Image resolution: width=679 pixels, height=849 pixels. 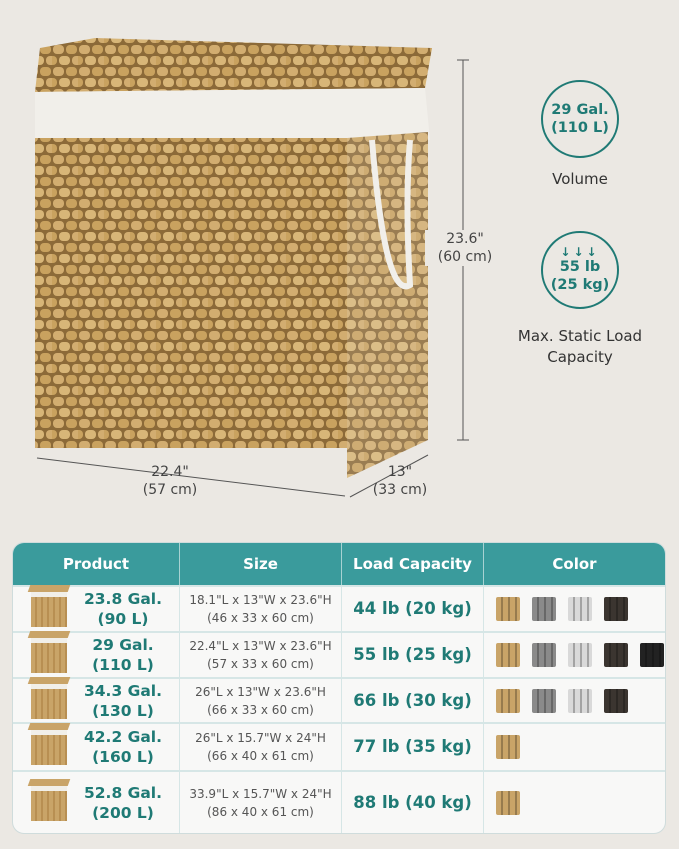 What do you see at coordinates (400, 472) in the screenshot?
I see `depth-in: 13"` at bounding box center [400, 472].